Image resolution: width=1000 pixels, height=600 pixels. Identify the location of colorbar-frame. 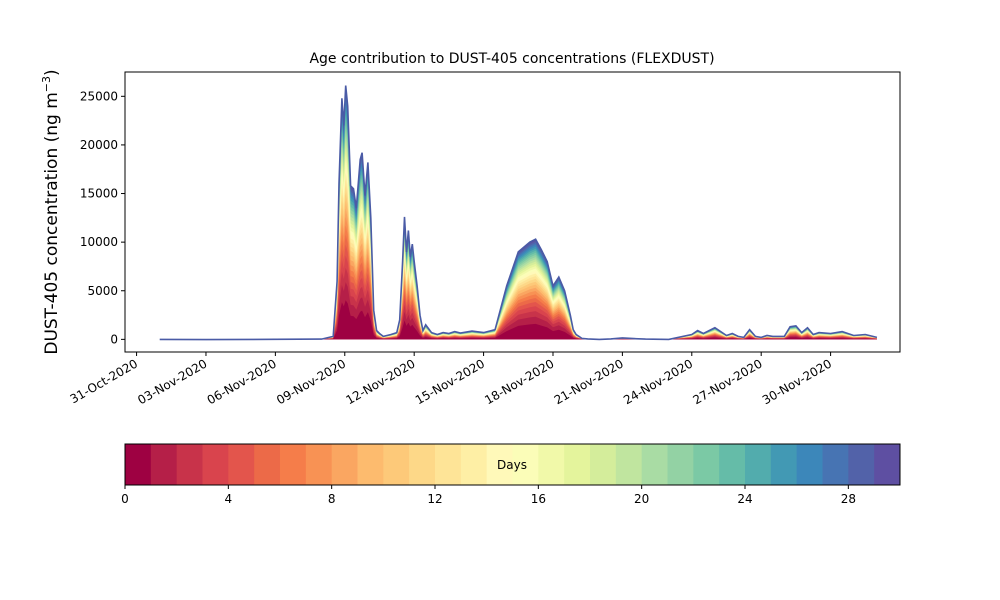
(512, 464).